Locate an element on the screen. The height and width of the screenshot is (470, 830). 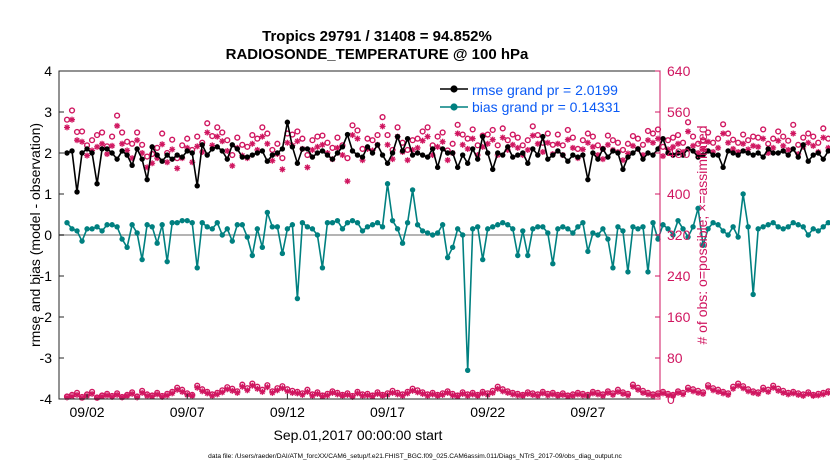
left-tick-label: 0 is located at coordinates (48, 235).